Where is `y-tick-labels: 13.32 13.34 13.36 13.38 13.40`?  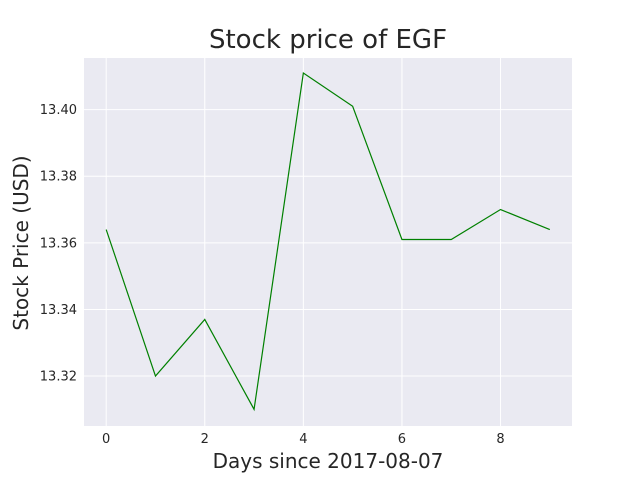
y-tick-labels: 13.32 13.34 13.36 13.38 13.40 is located at coordinates (58, 243).